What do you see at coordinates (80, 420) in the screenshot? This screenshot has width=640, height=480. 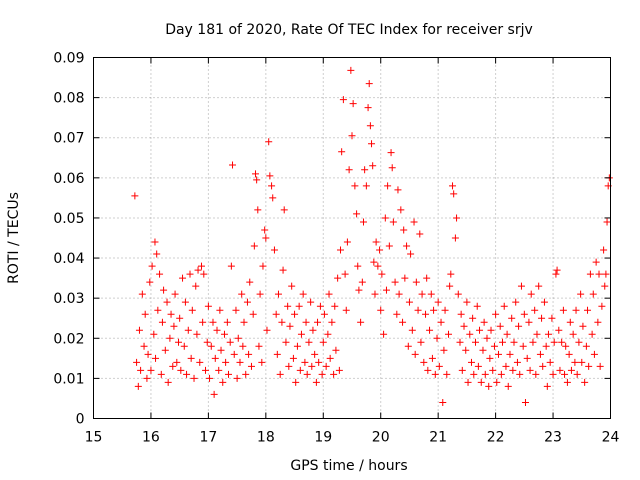 I see `y-tick-label: 0` at bounding box center [80, 420].